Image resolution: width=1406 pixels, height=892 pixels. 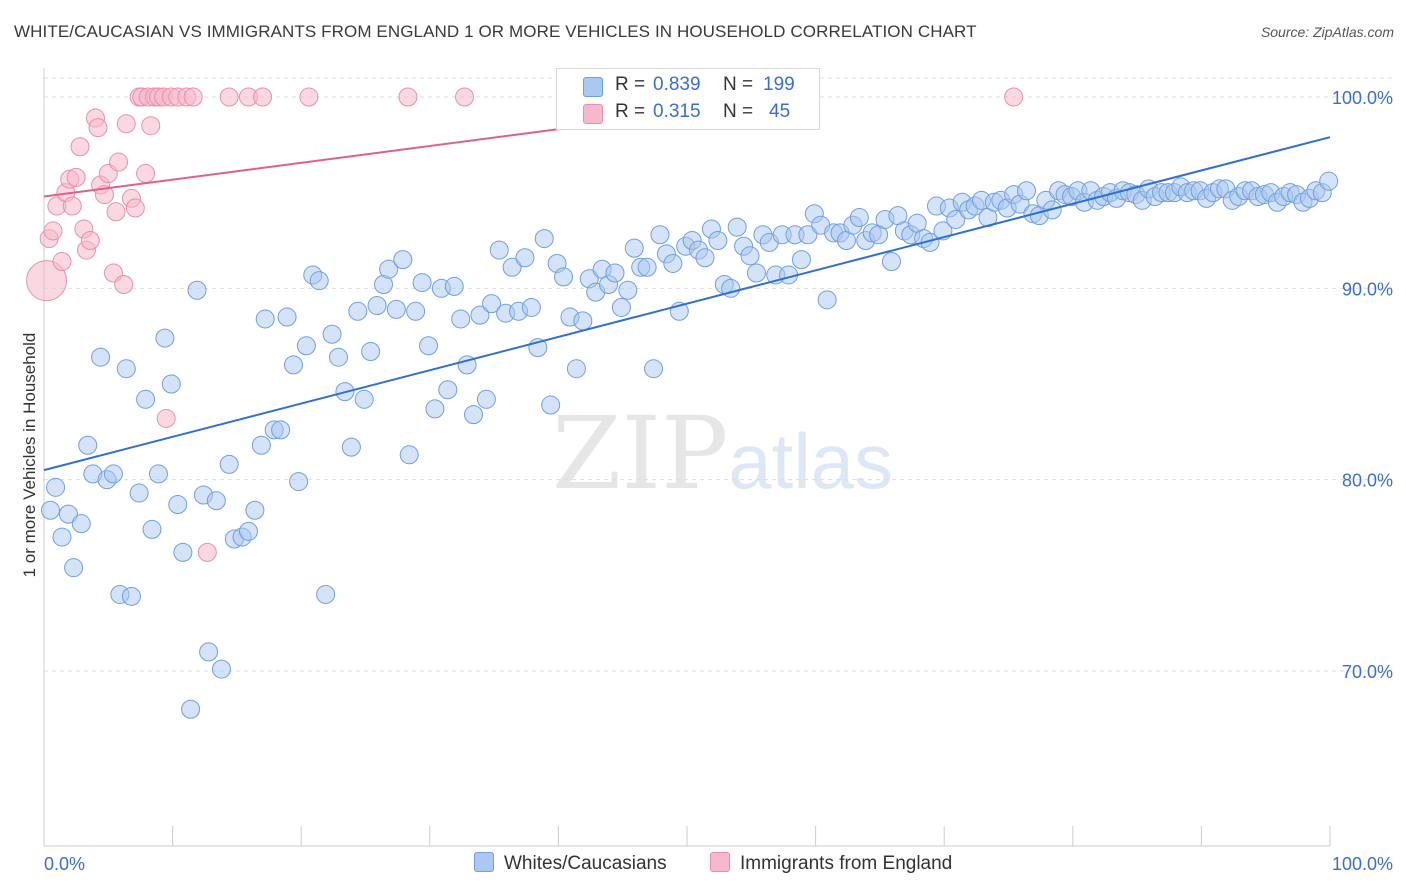 I want to click on x-tick-label-min: 0.0%, so click(x=64, y=864).